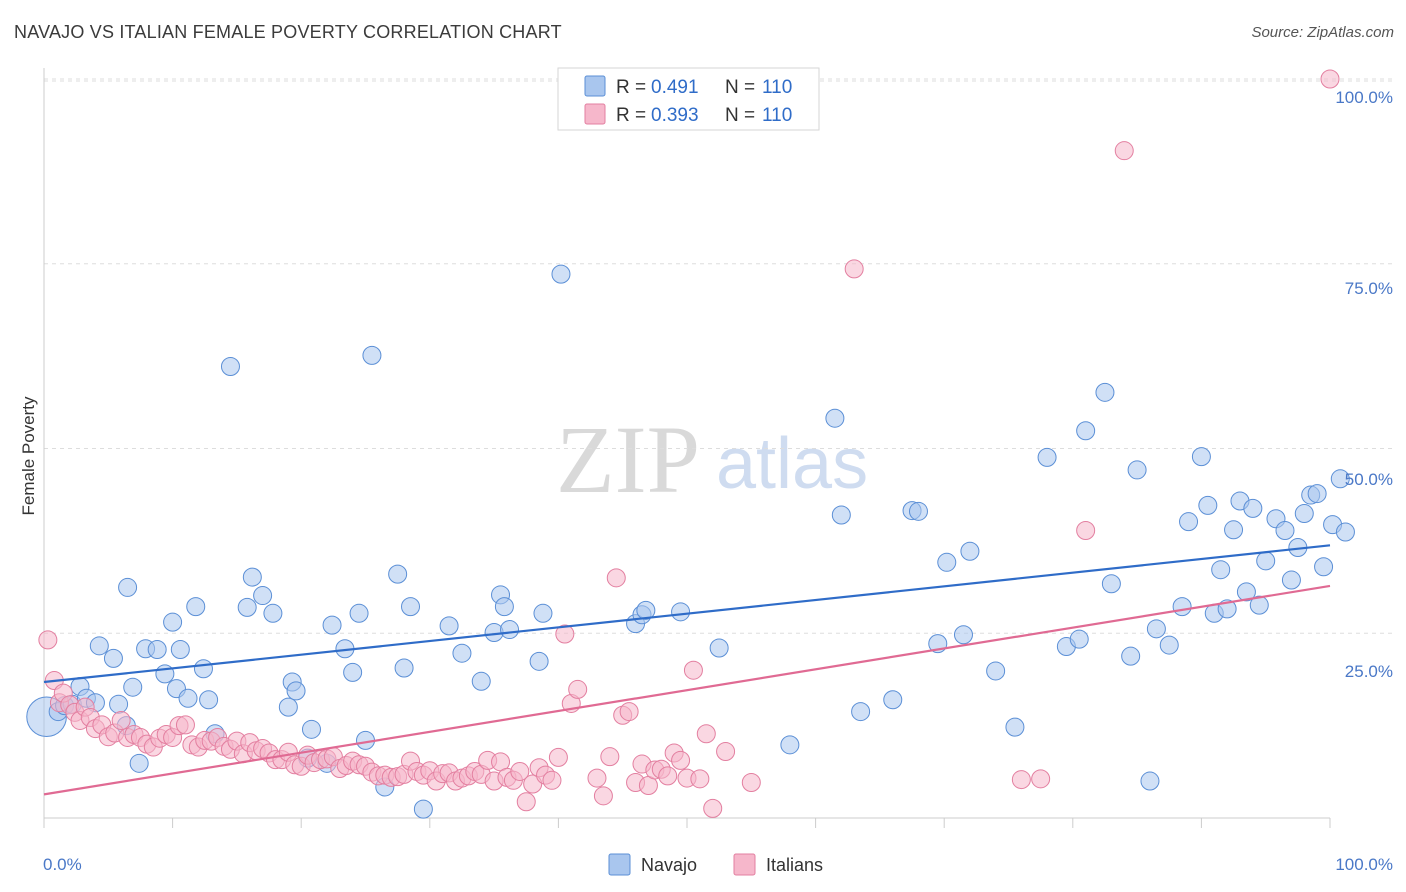 The height and width of the screenshot is (892, 1406). Describe the element at coordinates (631, 115) in the screenshot. I see `legend-r-label-italians: R =` at that location.